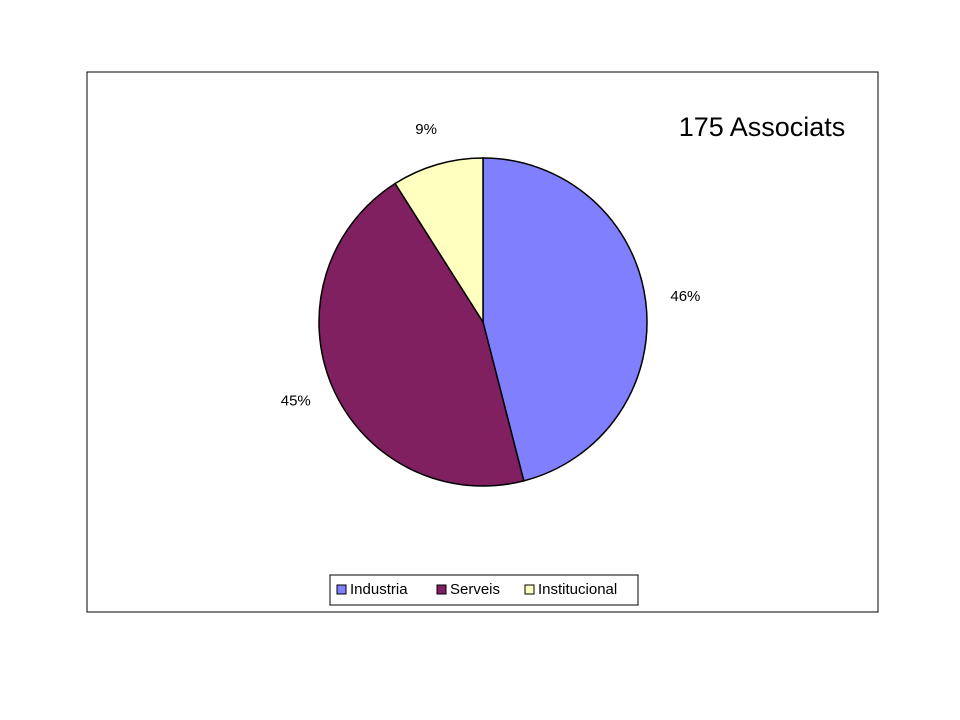 The width and height of the screenshot is (960, 720). Describe the element at coordinates (475, 589) in the screenshot. I see `legend-label: Serveis` at that location.